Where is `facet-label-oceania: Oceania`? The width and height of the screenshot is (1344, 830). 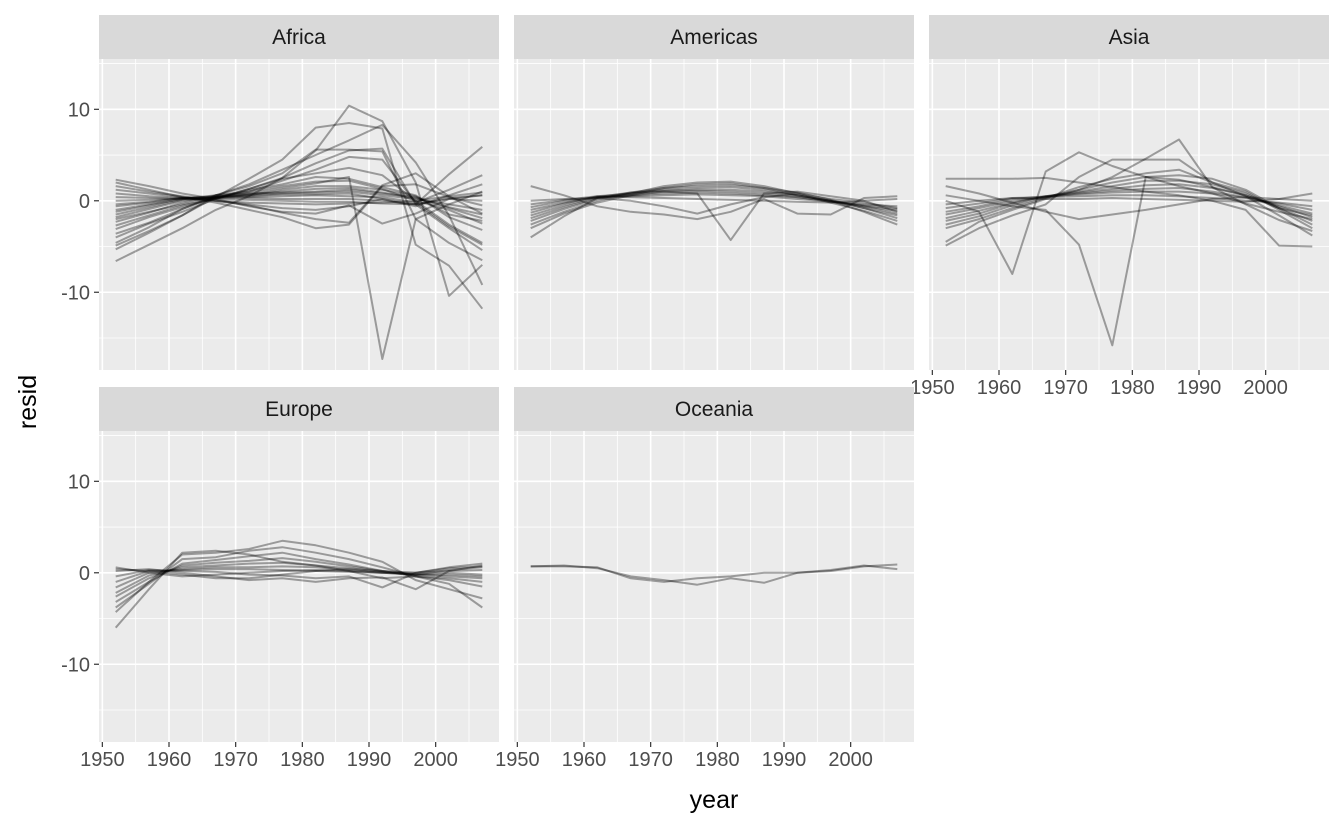 facet-label-oceania: Oceania is located at coordinates (714, 409).